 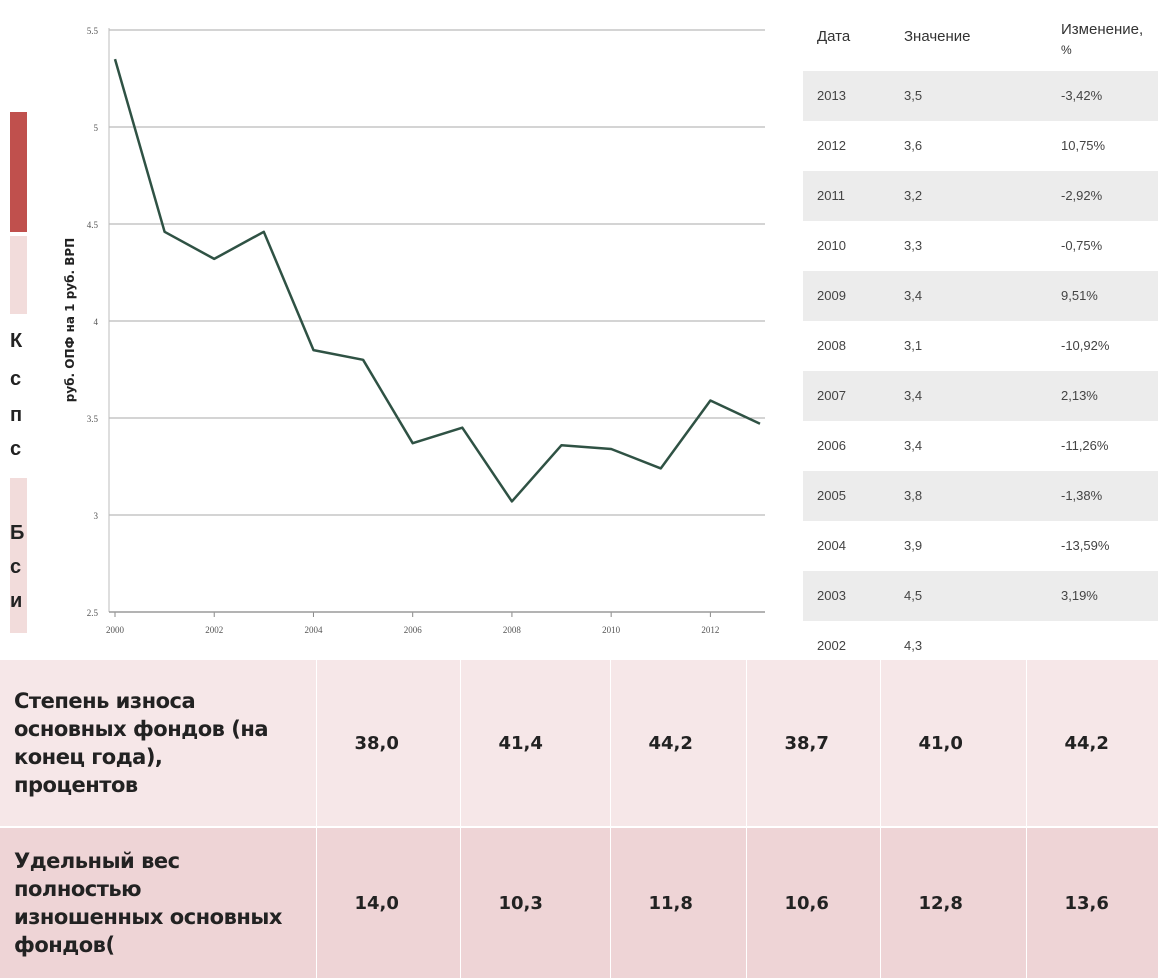 What do you see at coordinates (953, 903) in the screenshot?
I see `value-cell: 12,8` at bounding box center [953, 903].